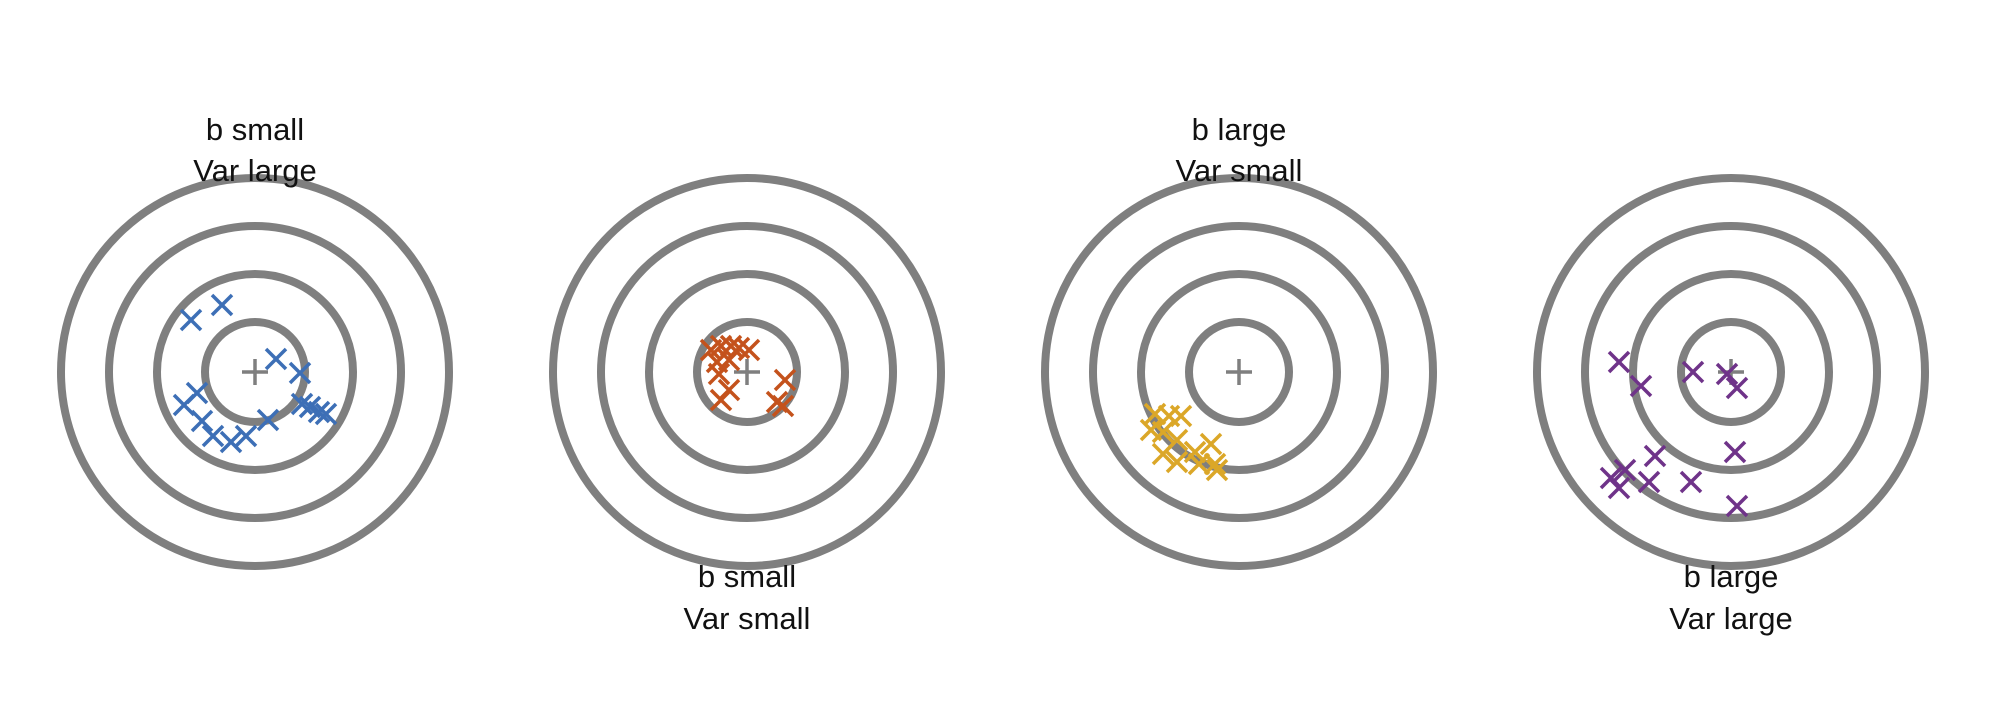  I want to click on target-b-large-var-small: b large Var small, so click(1239, 341).